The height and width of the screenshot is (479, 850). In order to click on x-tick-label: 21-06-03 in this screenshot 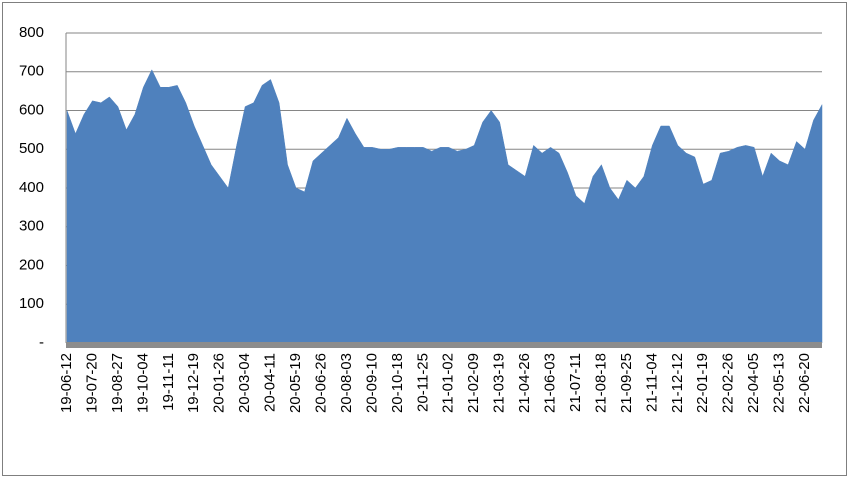, I will do `click(550, 383)`.